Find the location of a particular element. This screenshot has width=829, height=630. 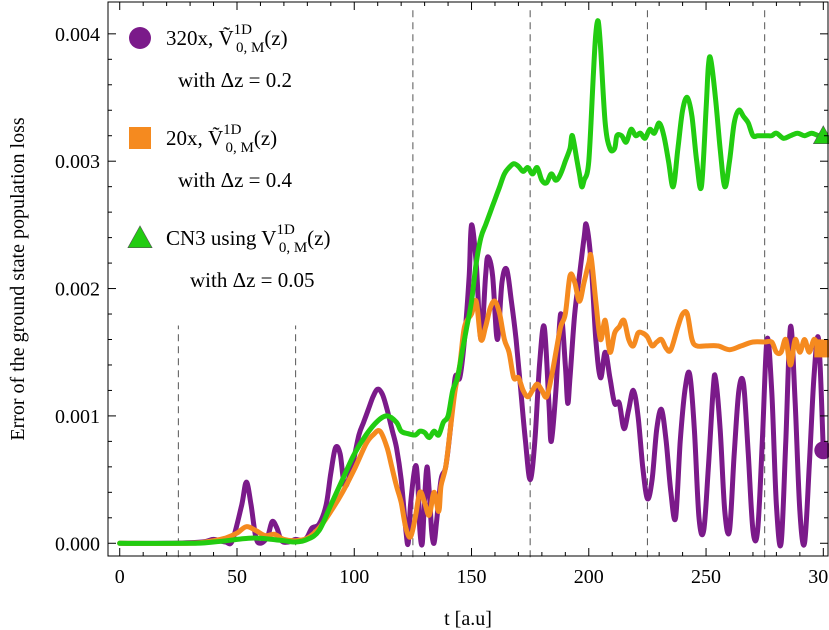

legend-detail-320x: with Δz = 0.2 is located at coordinates (235, 80).